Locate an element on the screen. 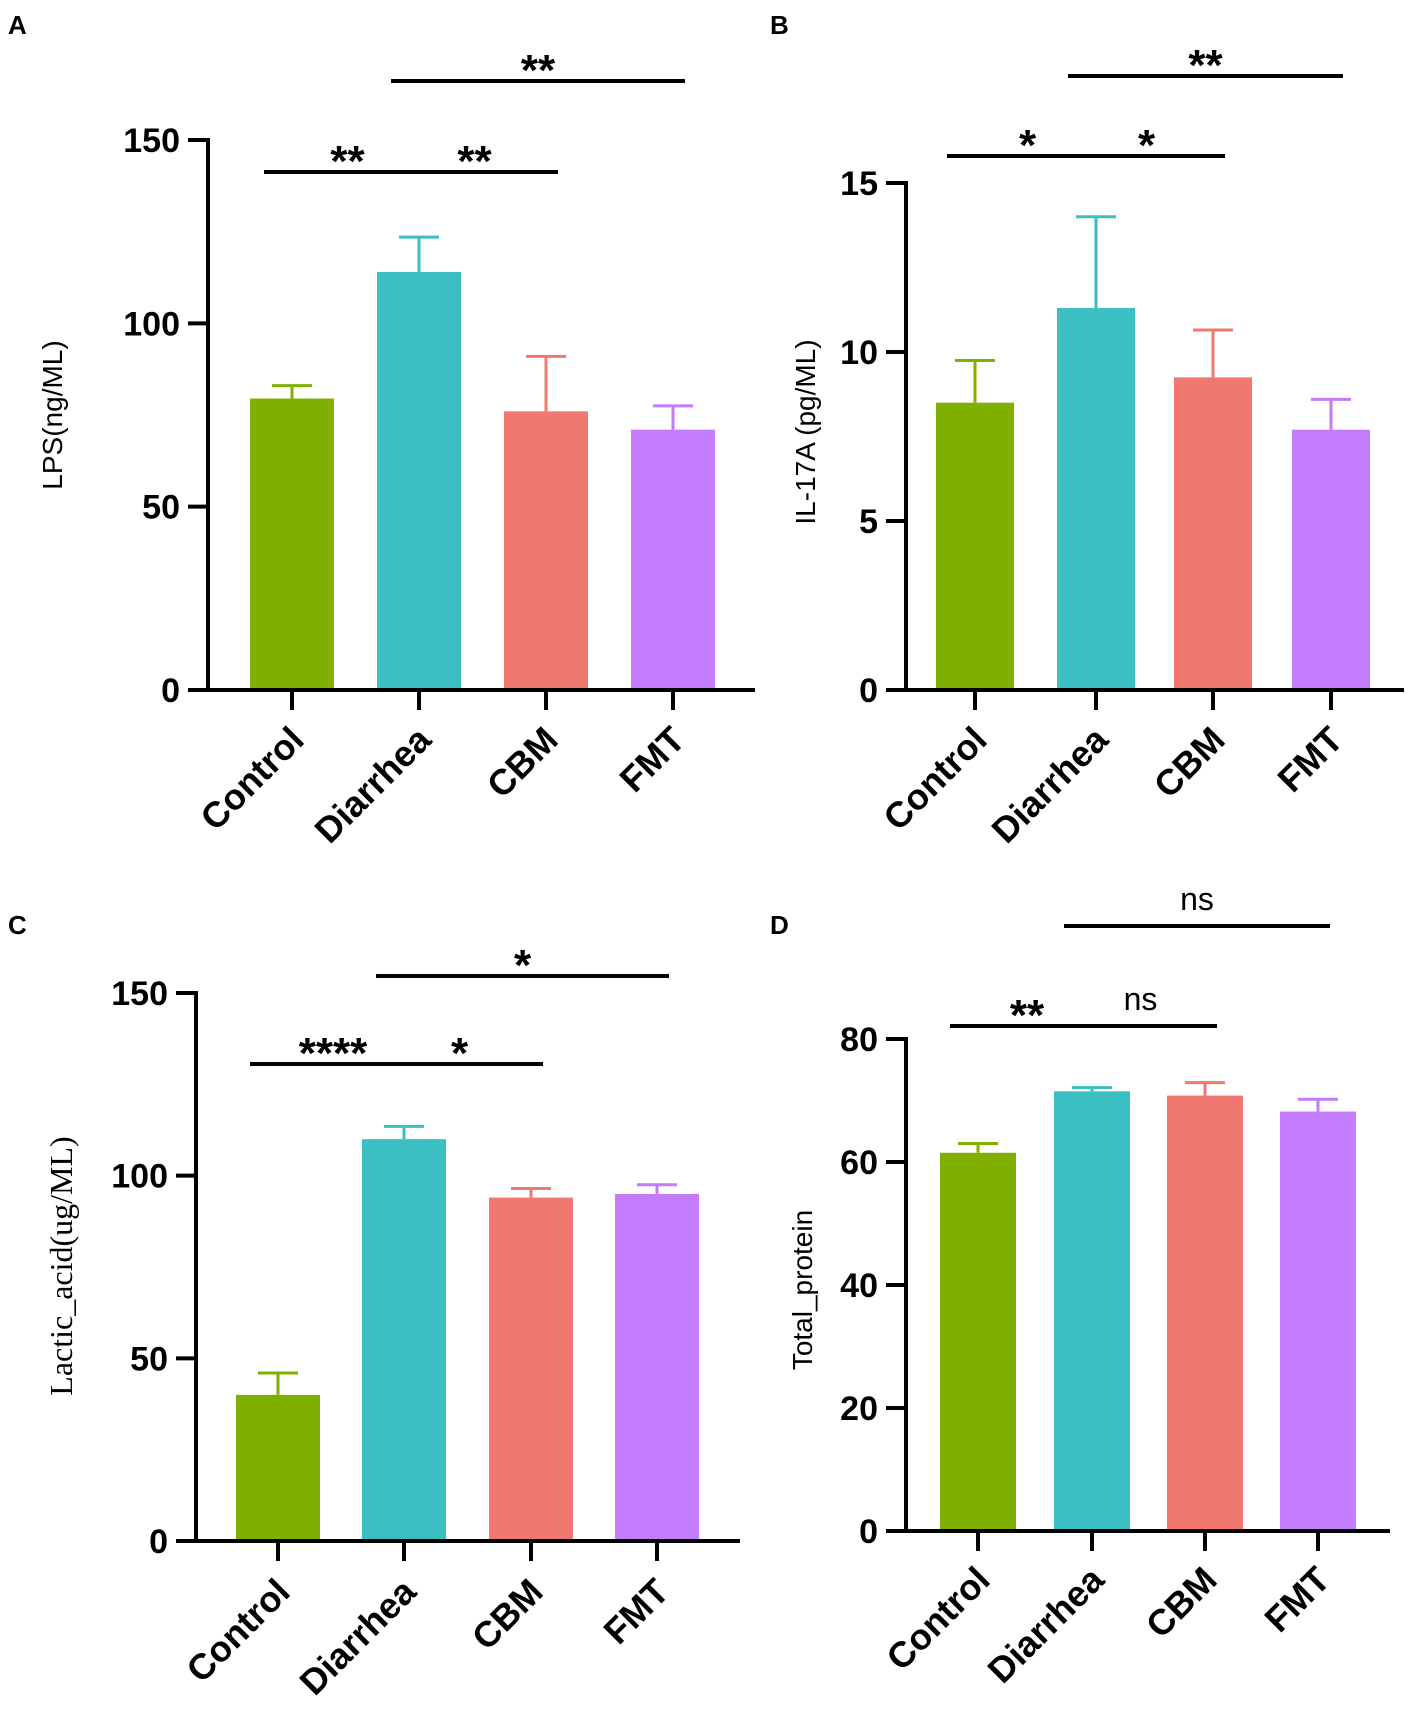 This screenshot has width=1417, height=1727. y-tick-label: 15 is located at coordinates (859, 184).